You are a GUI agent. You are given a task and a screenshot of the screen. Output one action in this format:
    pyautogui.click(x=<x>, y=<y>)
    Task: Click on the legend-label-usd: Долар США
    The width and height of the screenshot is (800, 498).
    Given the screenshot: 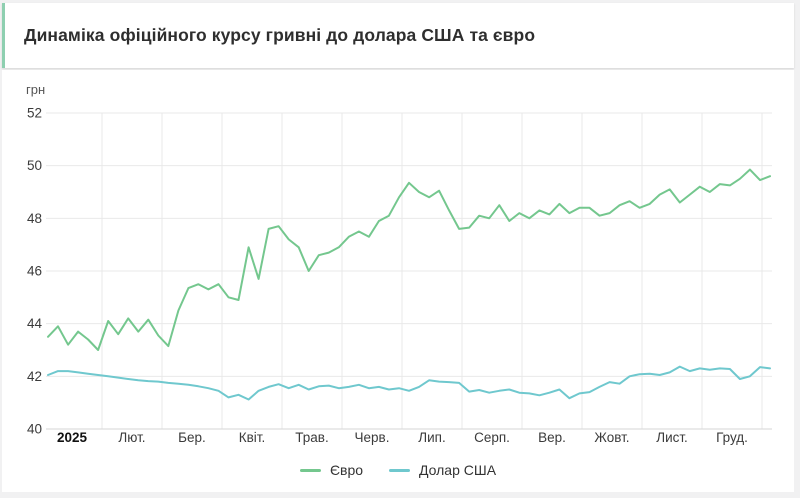 What is the action you would take?
    pyautogui.click(x=458, y=470)
    